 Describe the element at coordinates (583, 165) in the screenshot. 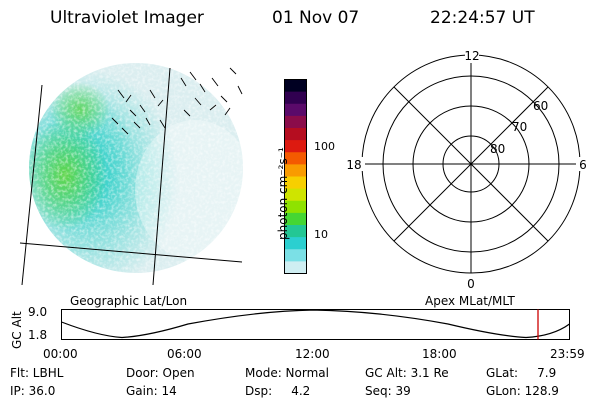

I see `mlt-label-6: 6` at that location.